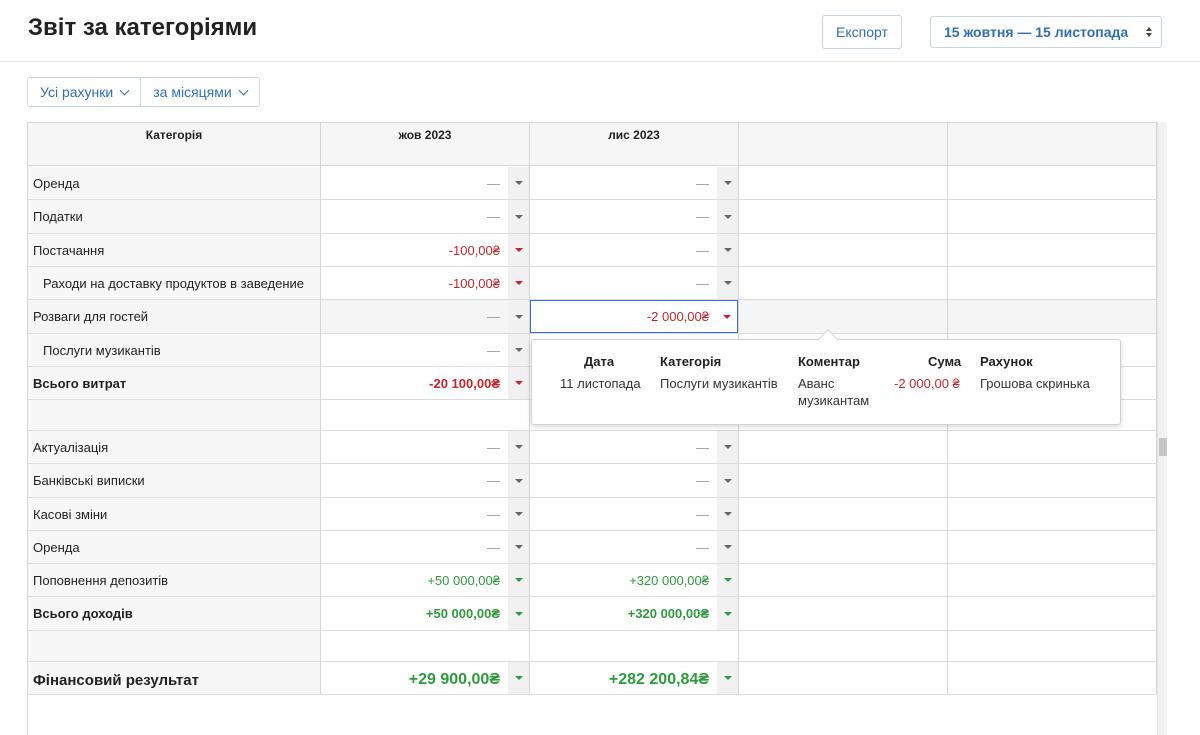  What do you see at coordinates (1163, 447) in the screenshot?
I see `scrollbar-thumb` at bounding box center [1163, 447].